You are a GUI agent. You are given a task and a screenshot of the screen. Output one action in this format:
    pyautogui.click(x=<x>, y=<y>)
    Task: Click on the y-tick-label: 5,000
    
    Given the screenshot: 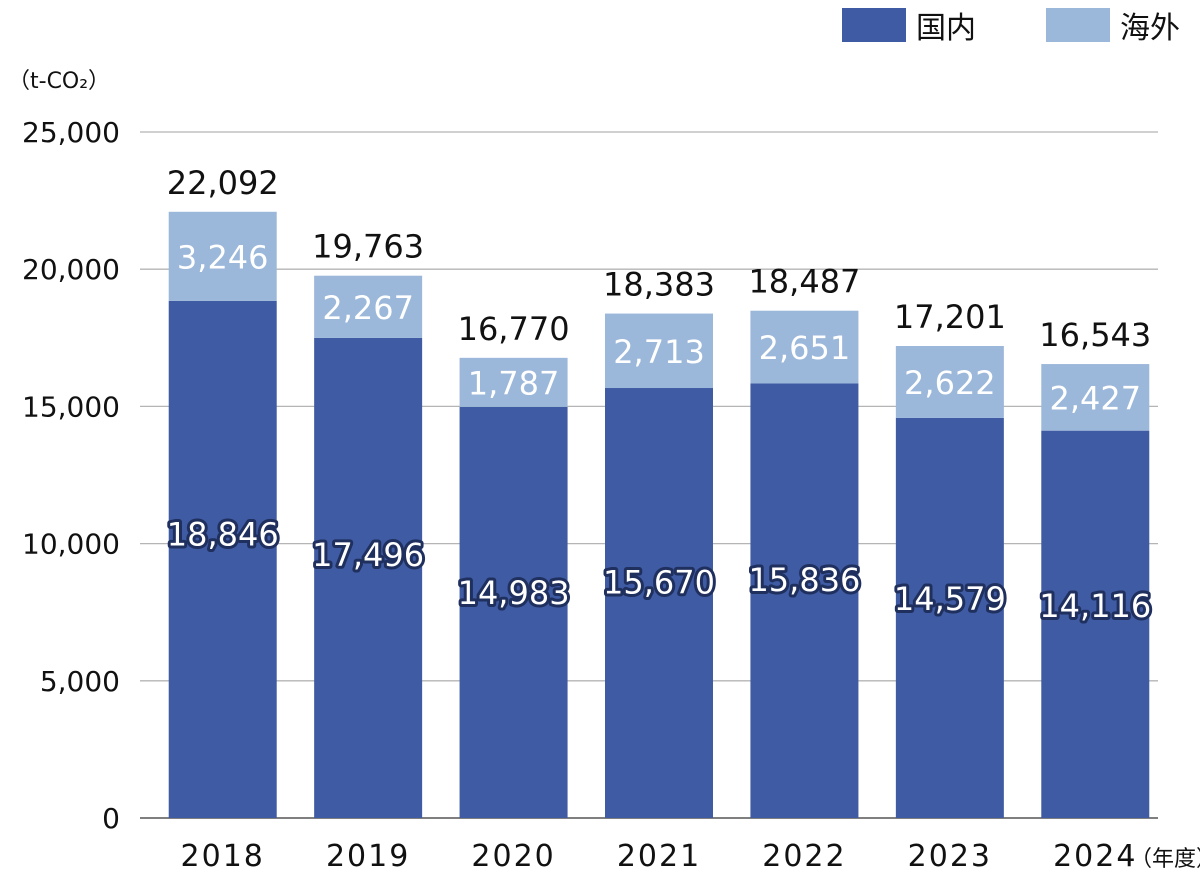 What is the action you would take?
    pyautogui.click(x=80, y=681)
    